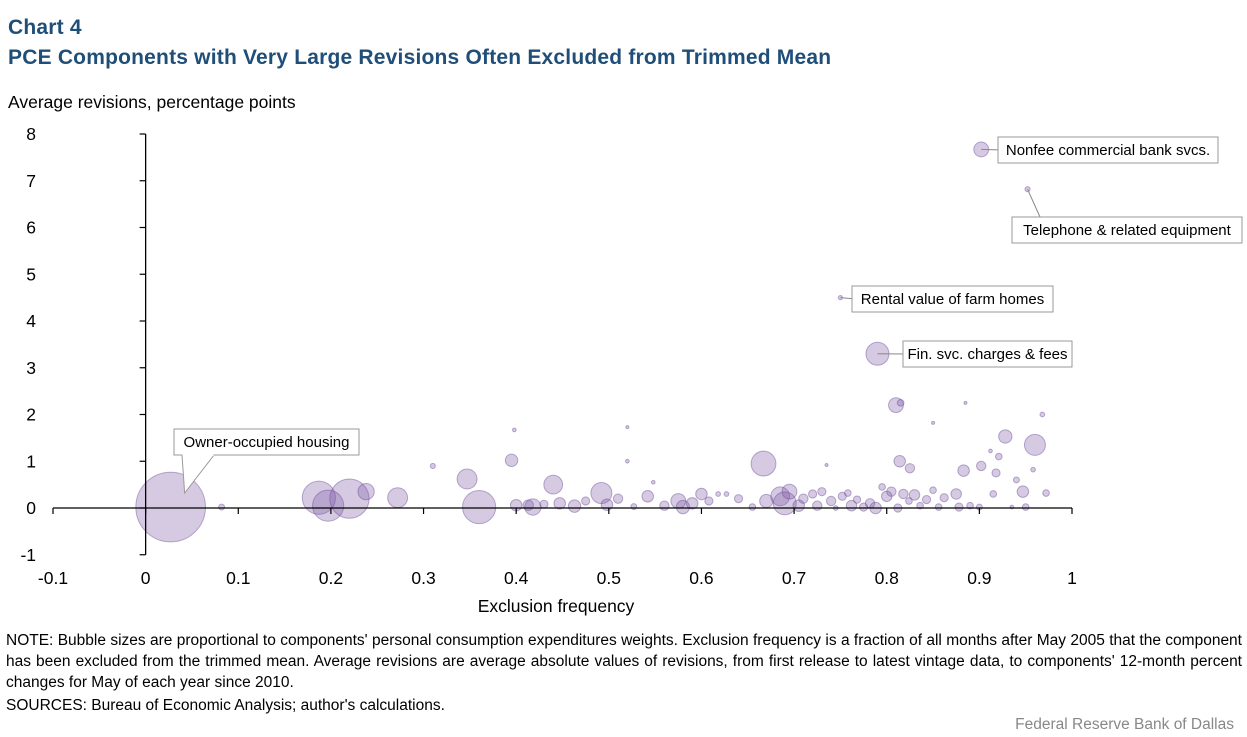  I want to click on x-tick-label: 0.5, so click(609, 578).